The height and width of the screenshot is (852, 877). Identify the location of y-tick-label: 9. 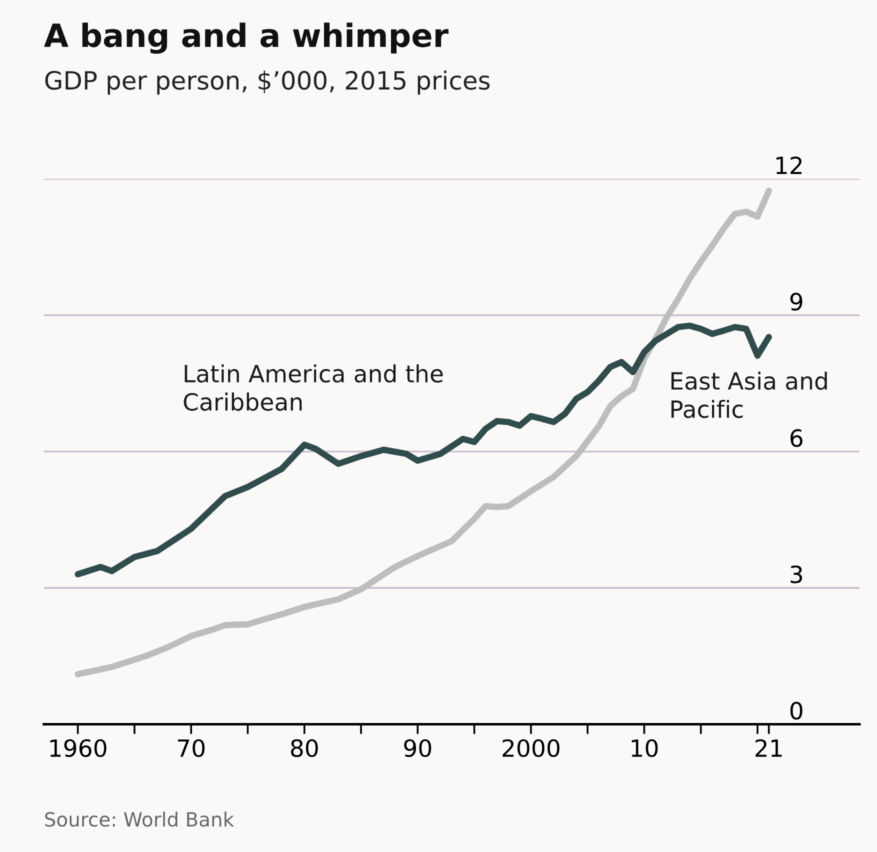
(796, 301).